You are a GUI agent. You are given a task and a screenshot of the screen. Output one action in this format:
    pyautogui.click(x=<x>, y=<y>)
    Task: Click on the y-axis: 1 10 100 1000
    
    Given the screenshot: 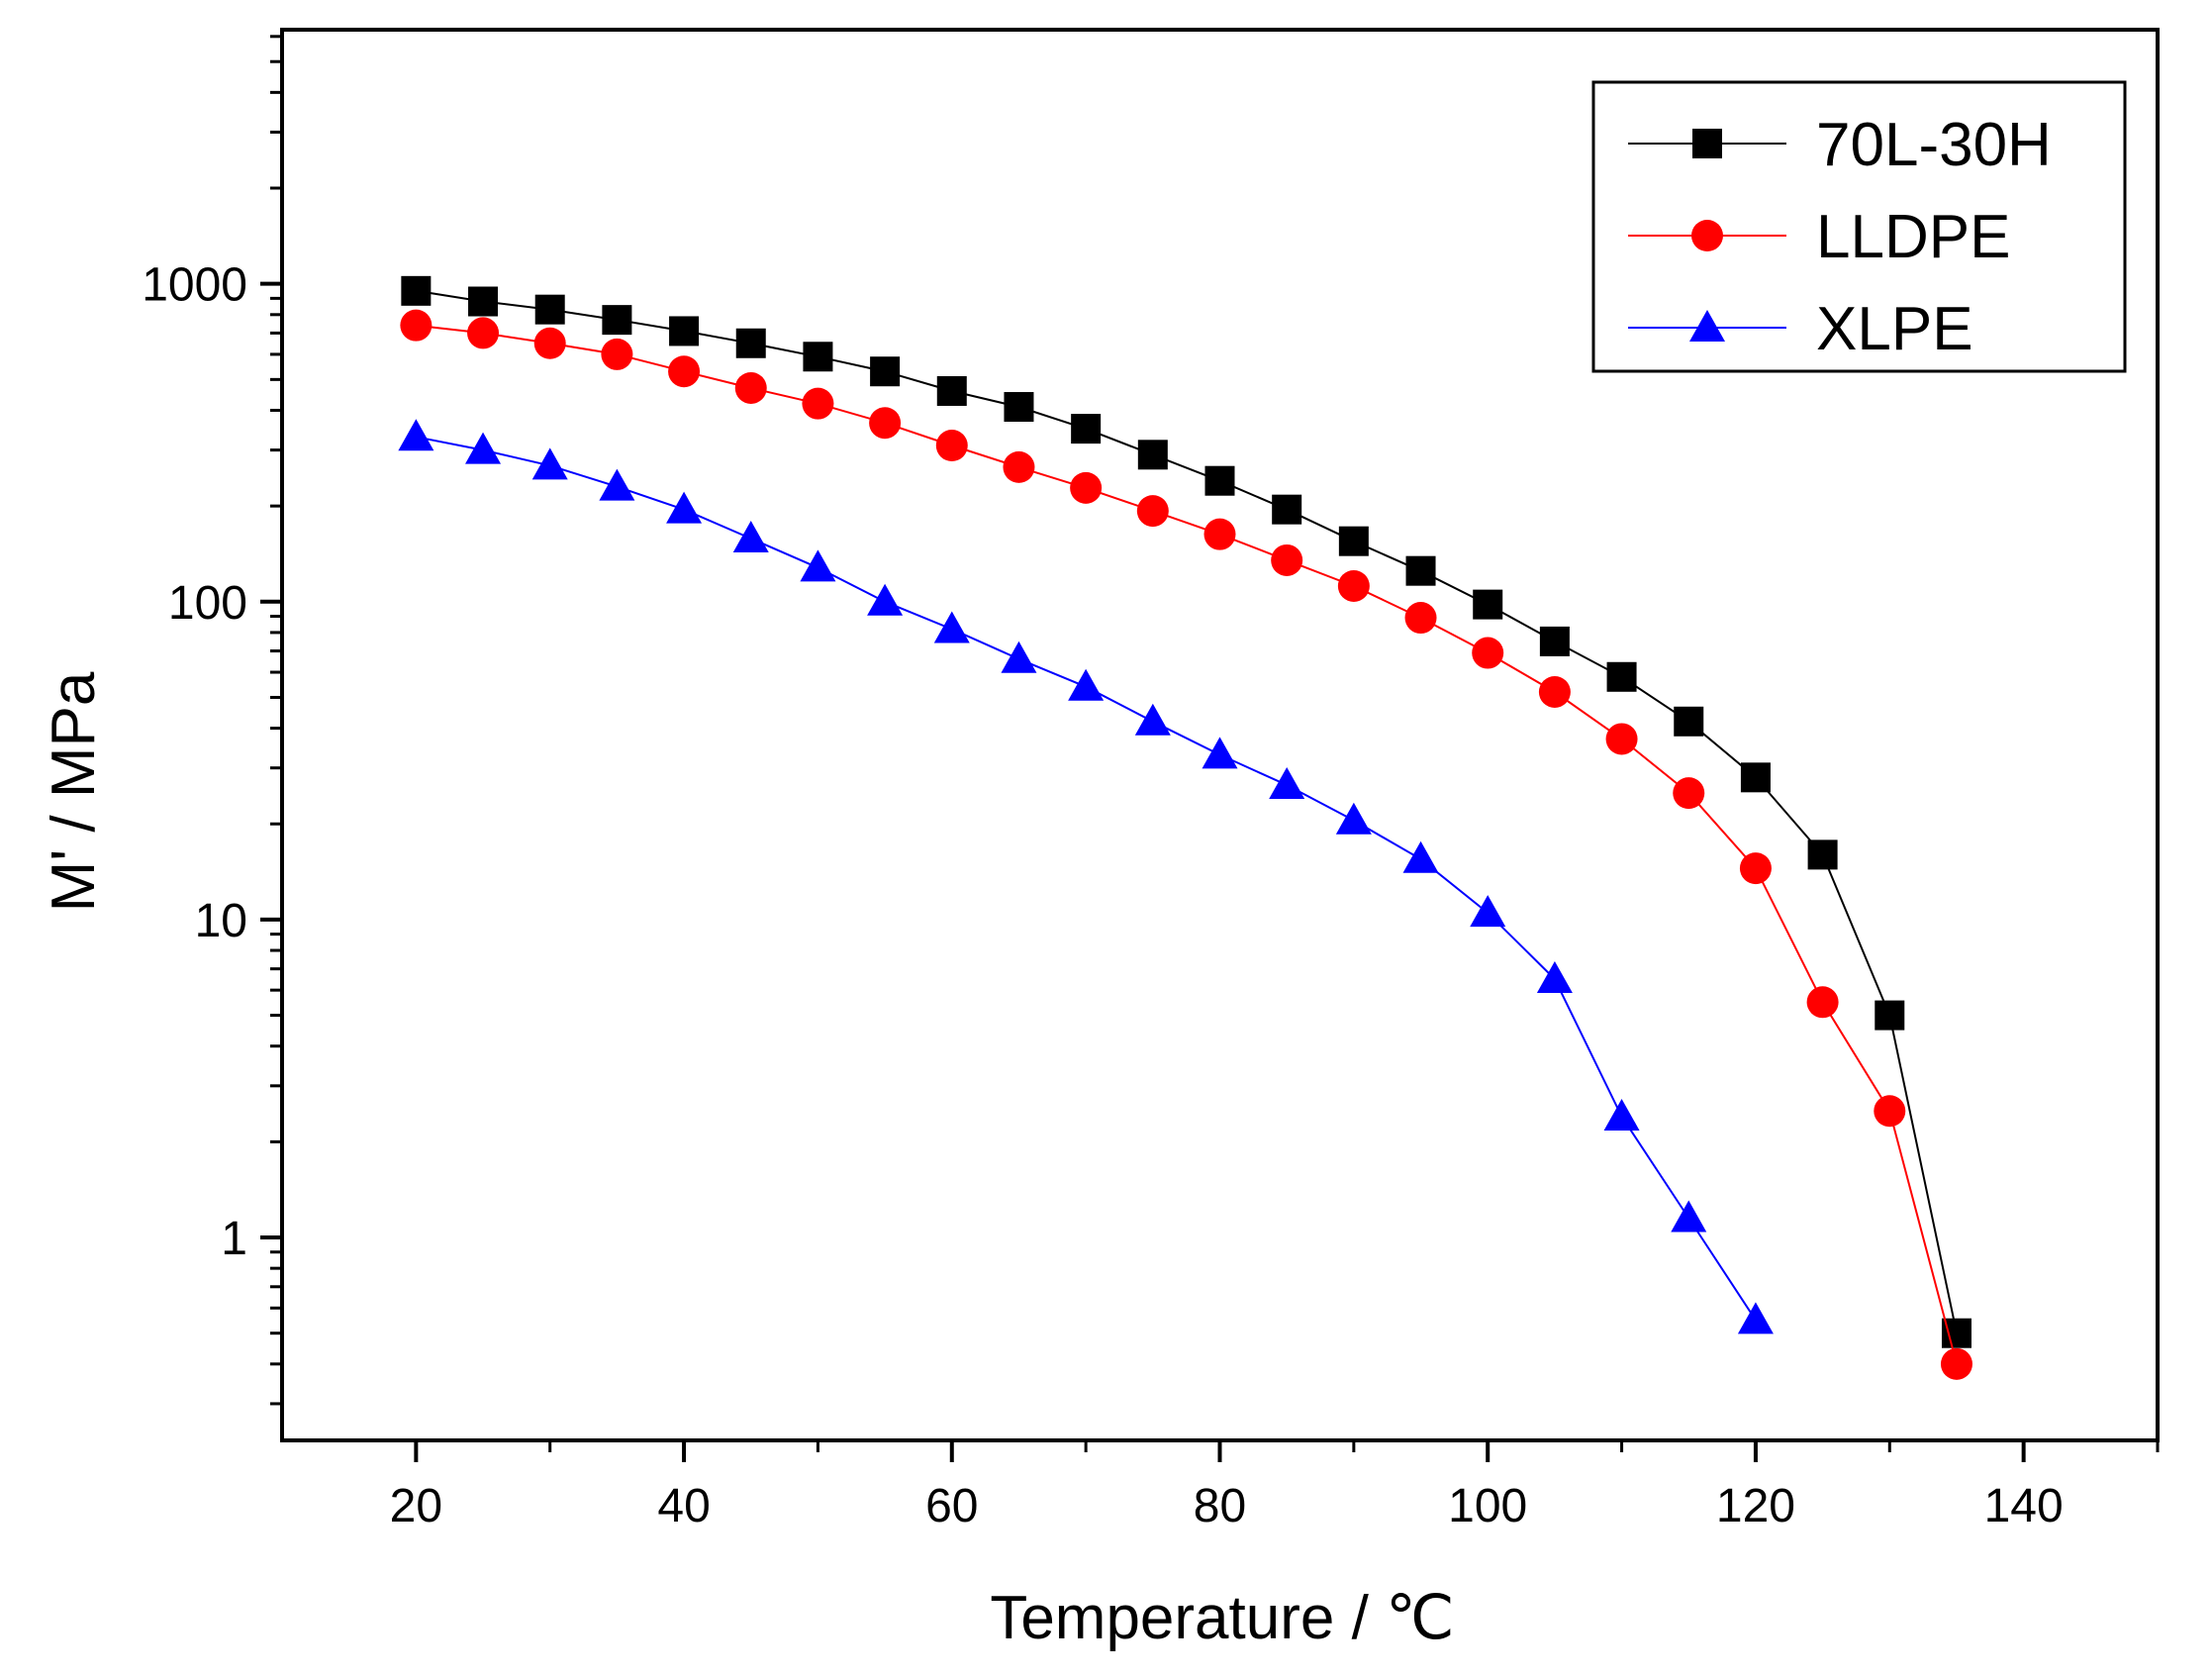 What is the action you would take?
    pyautogui.click(x=212, y=721)
    